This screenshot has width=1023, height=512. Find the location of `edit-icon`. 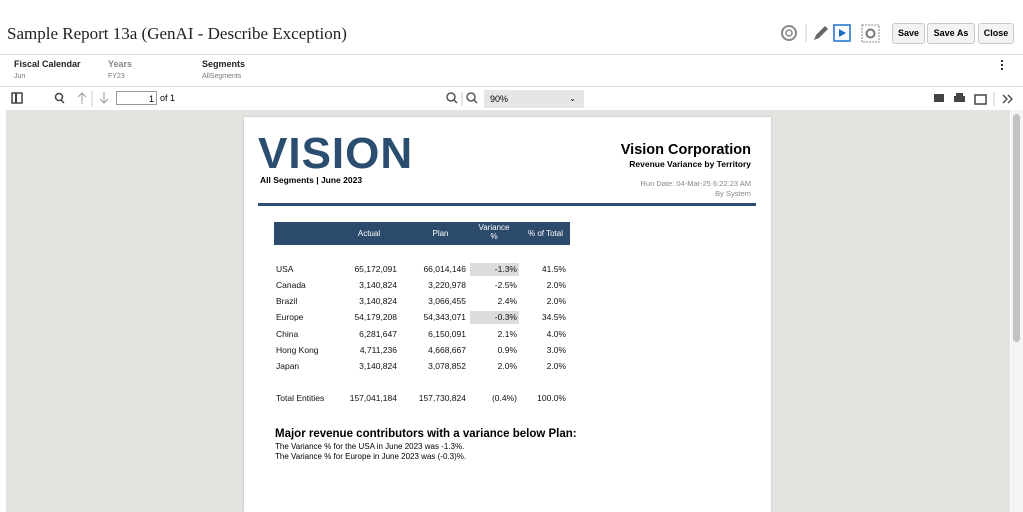

edit-icon is located at coordinates (821, 33).